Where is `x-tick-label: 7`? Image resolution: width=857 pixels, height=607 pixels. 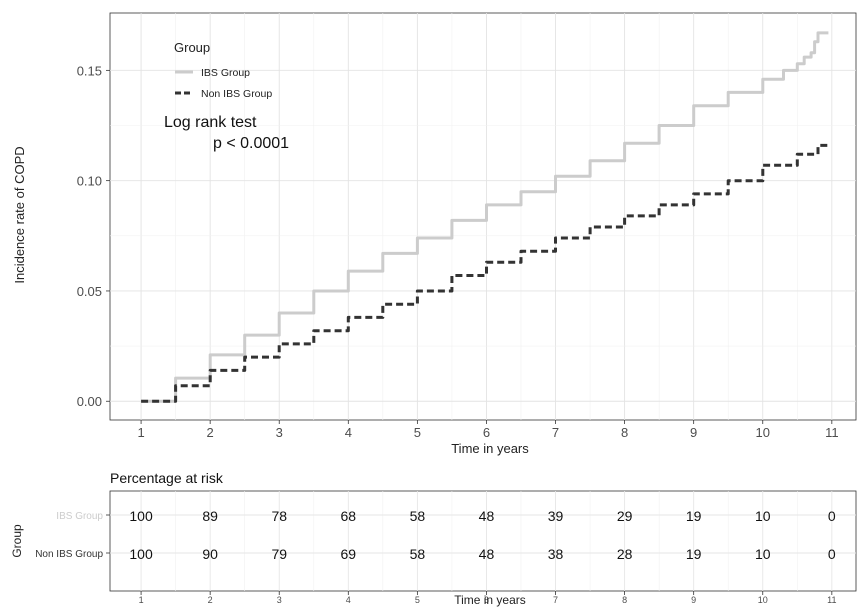 x-tick-label: 7 is located at coordinates (555, 432).